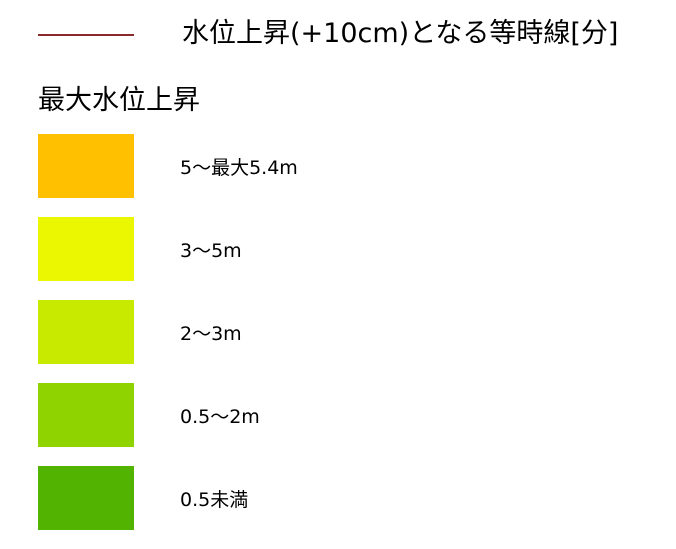  Describe the element at coordinates (211, 334) in the screenshot. I see `legend-item-label: 2〜3m` at that location.